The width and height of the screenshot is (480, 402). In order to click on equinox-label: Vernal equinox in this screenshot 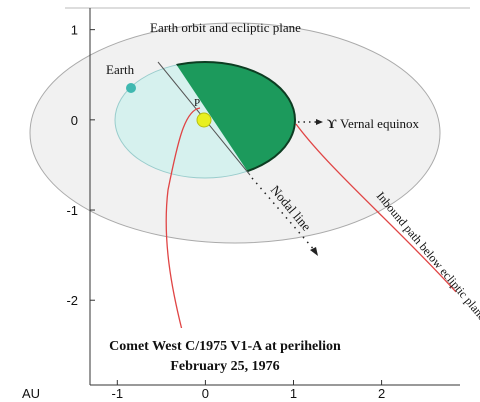, I will do `click(380, 123)`.